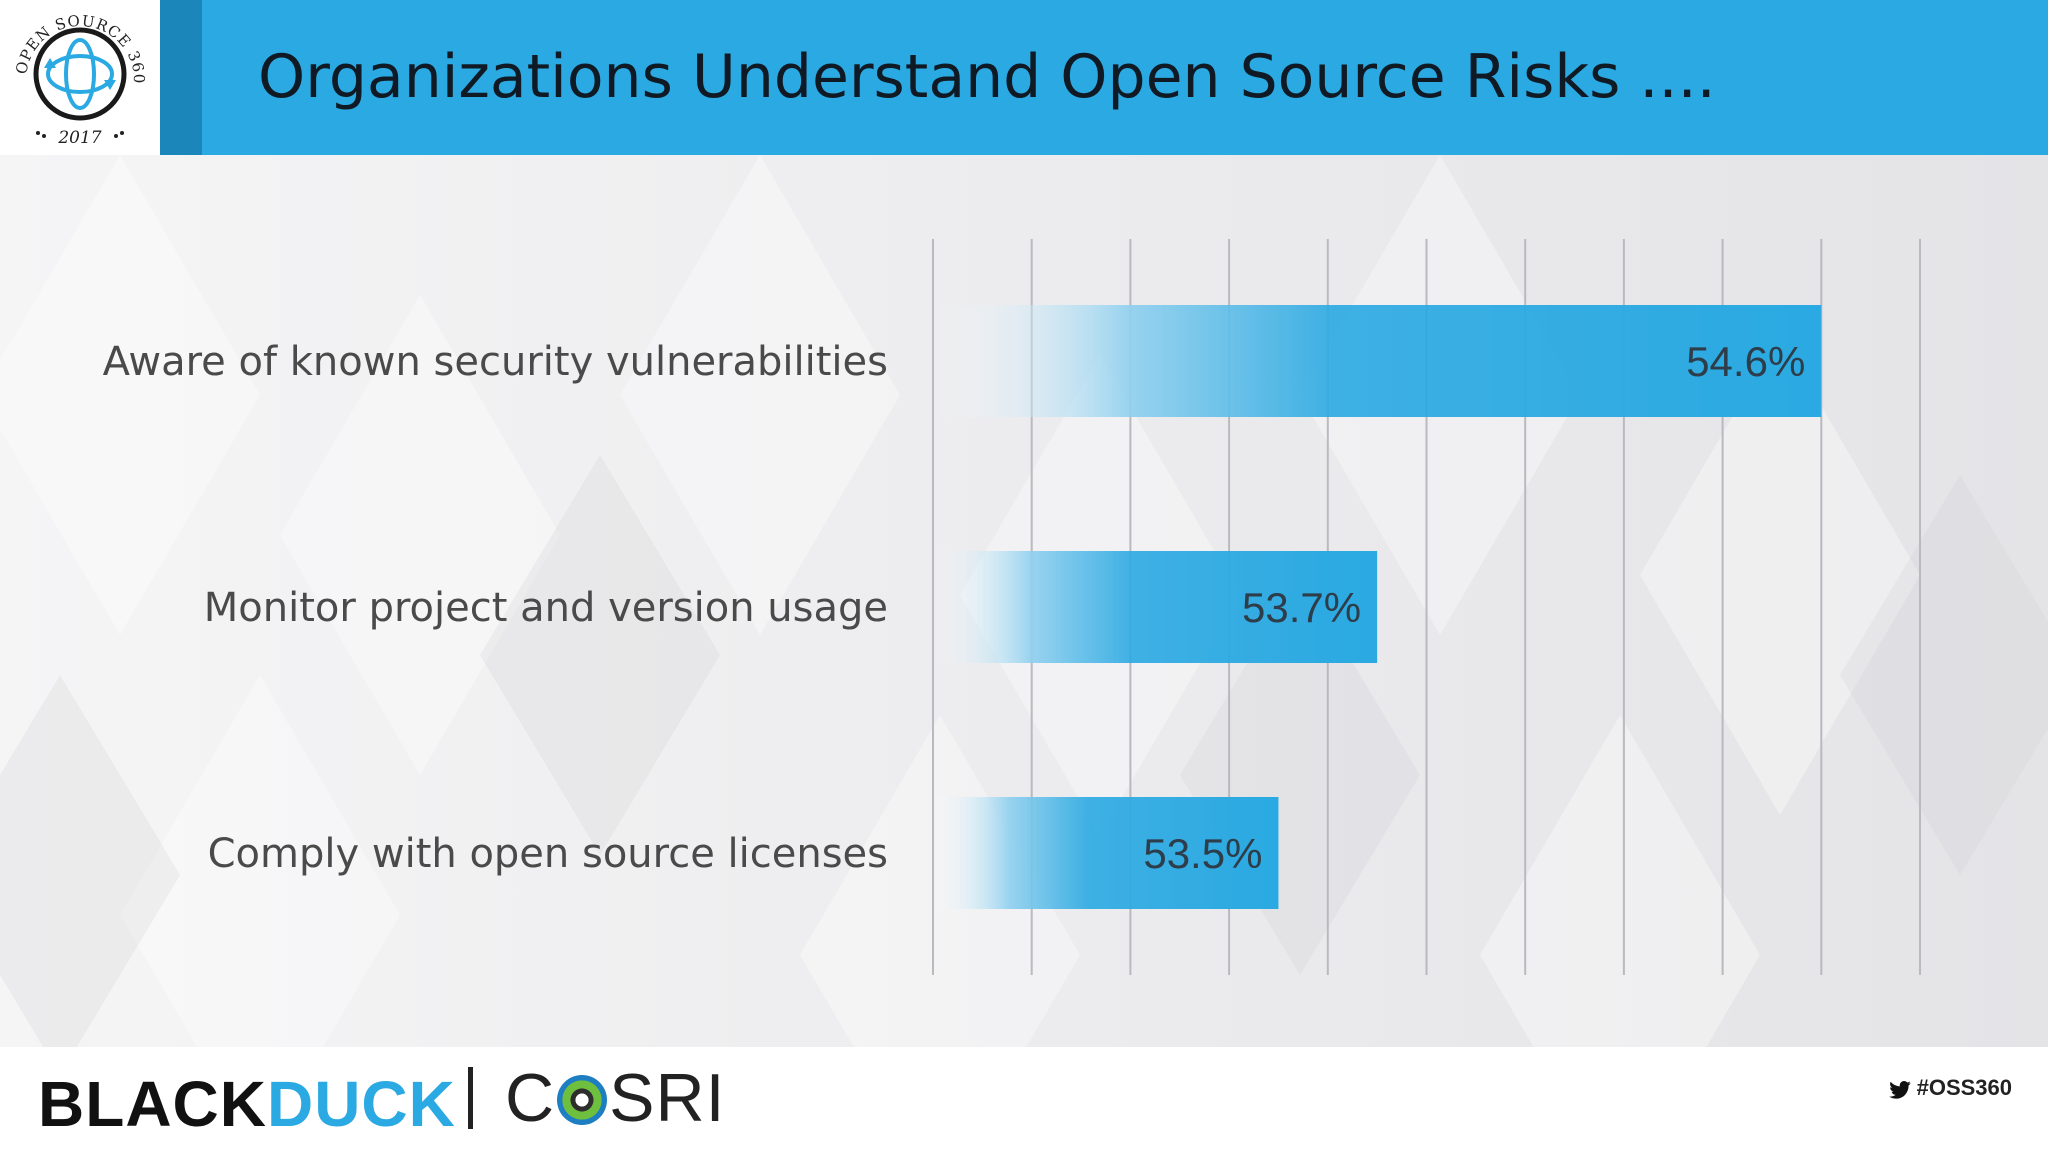  I want to click on cosri-logo: C SRI, so click(615, 1098).